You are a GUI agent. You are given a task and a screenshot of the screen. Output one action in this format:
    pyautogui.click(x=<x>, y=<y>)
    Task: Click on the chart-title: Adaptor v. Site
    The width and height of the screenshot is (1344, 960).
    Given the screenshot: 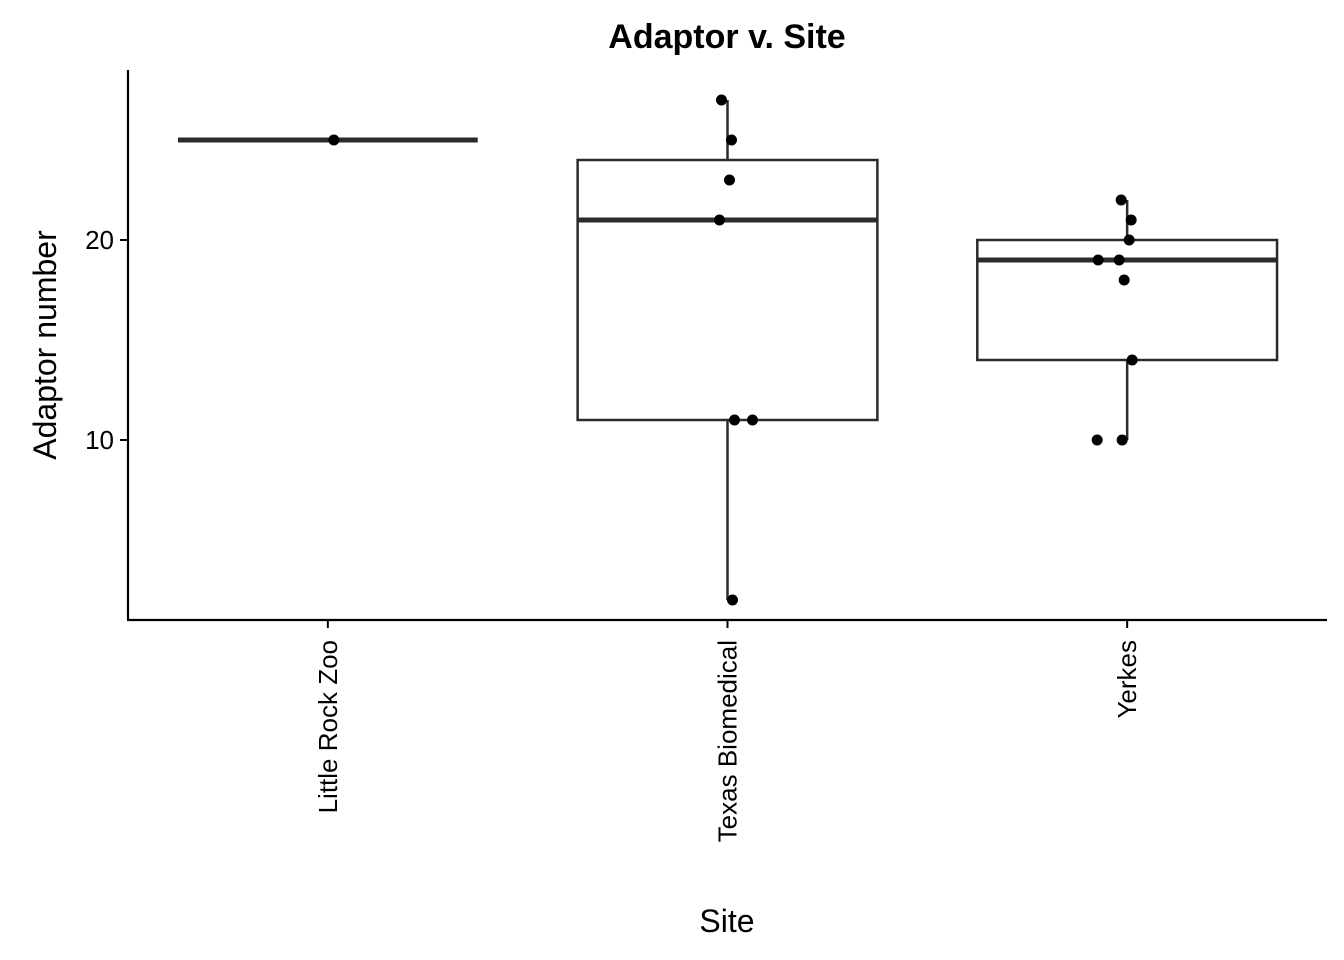 What is the action you would take?
    pyautogui.click(x=726, y=37)
    